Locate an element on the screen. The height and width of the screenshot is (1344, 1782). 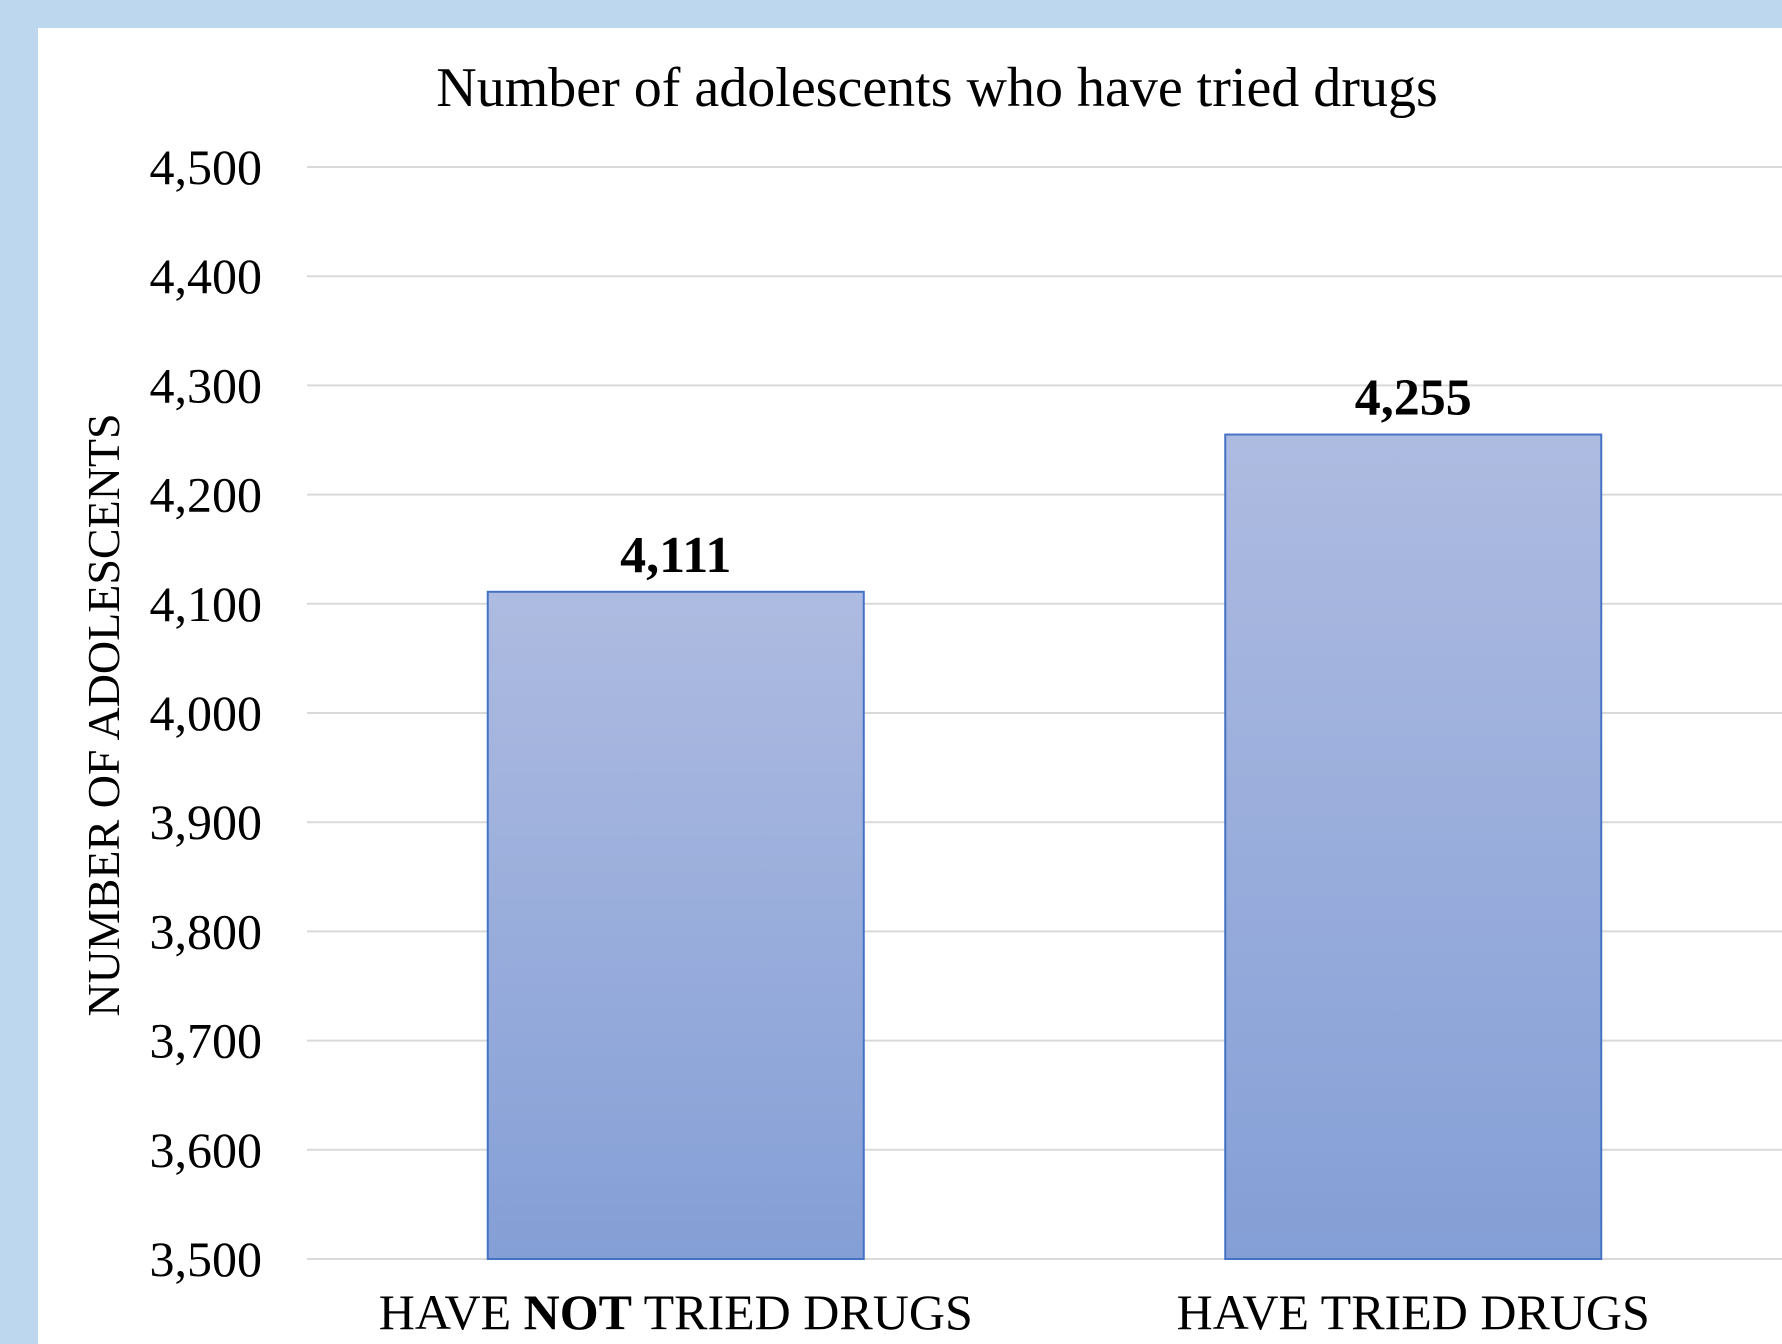
x-category-label-part: TRIED DRUGS is located at coordinates (802, 1312).